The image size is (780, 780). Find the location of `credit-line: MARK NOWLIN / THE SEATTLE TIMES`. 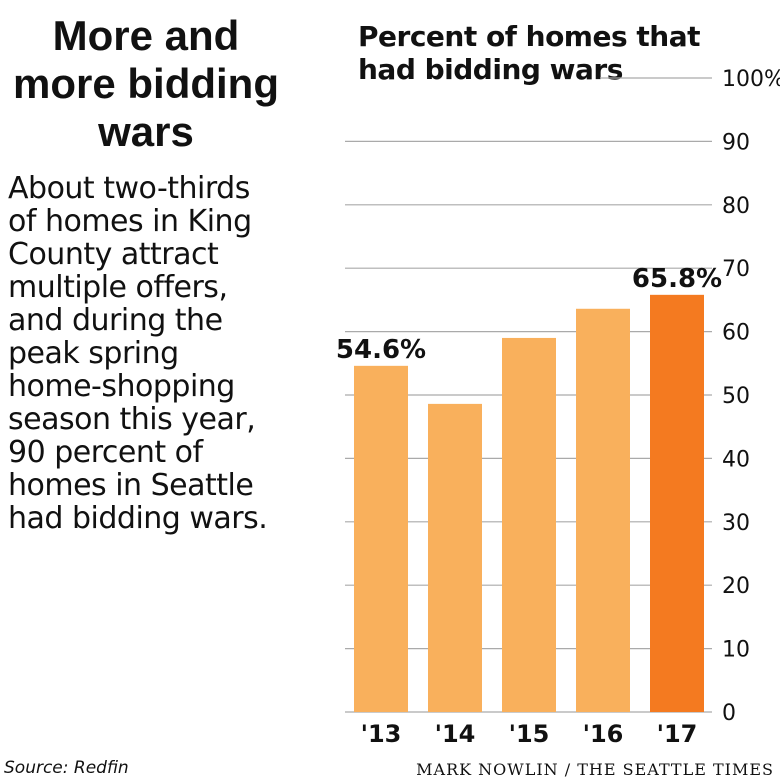

credit-line: MARK NOWLIN / THE SEATTLE TIMES is located at coordinates (595, 769).